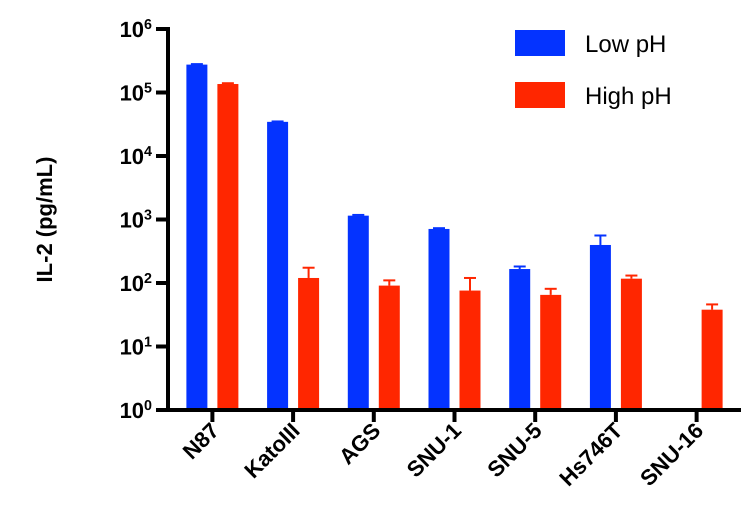 This screenshot has height=522, width=741. What do you see at coordinates (136, 410) in the screenshot?
I see `y-tick-label: 10$^{0}$` at bounding box center [136, 410].